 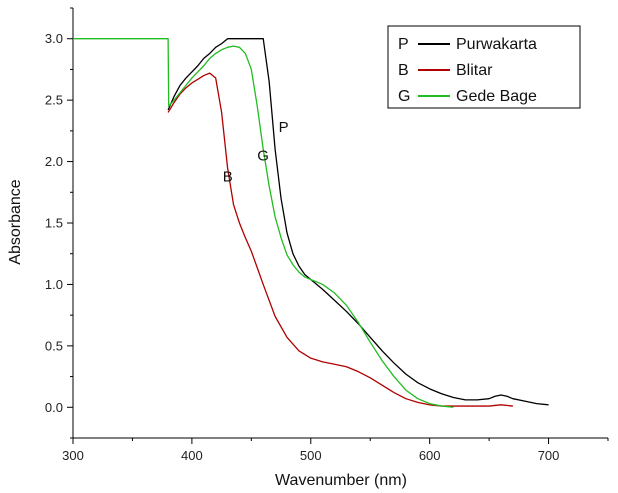 I want to click on legend-box, so click(x=484, y=67).